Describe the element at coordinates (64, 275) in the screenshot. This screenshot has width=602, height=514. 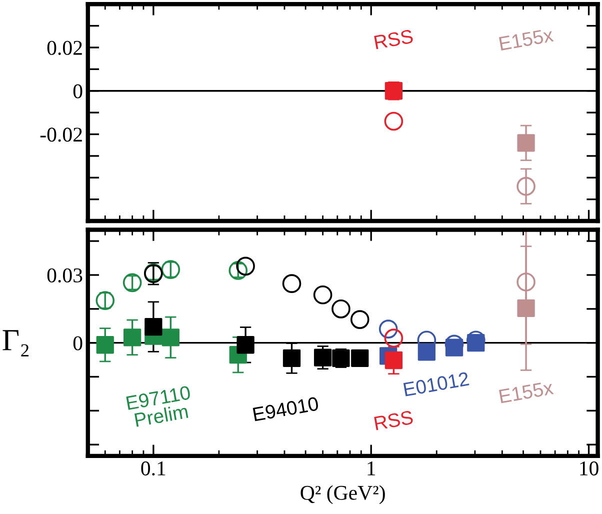
I see `y-tick-label: 0.03` at that location.